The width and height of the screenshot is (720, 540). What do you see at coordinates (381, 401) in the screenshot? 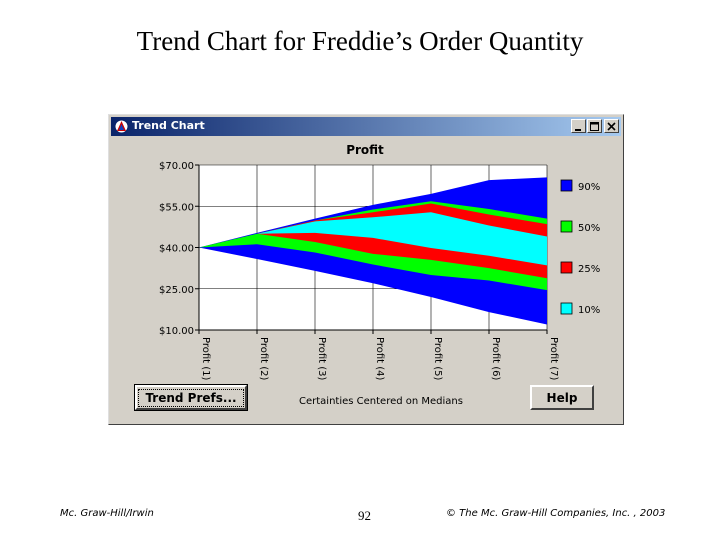
I see `chart-caption: Certainties Centered on Medians` at bounding box center [381, 401].